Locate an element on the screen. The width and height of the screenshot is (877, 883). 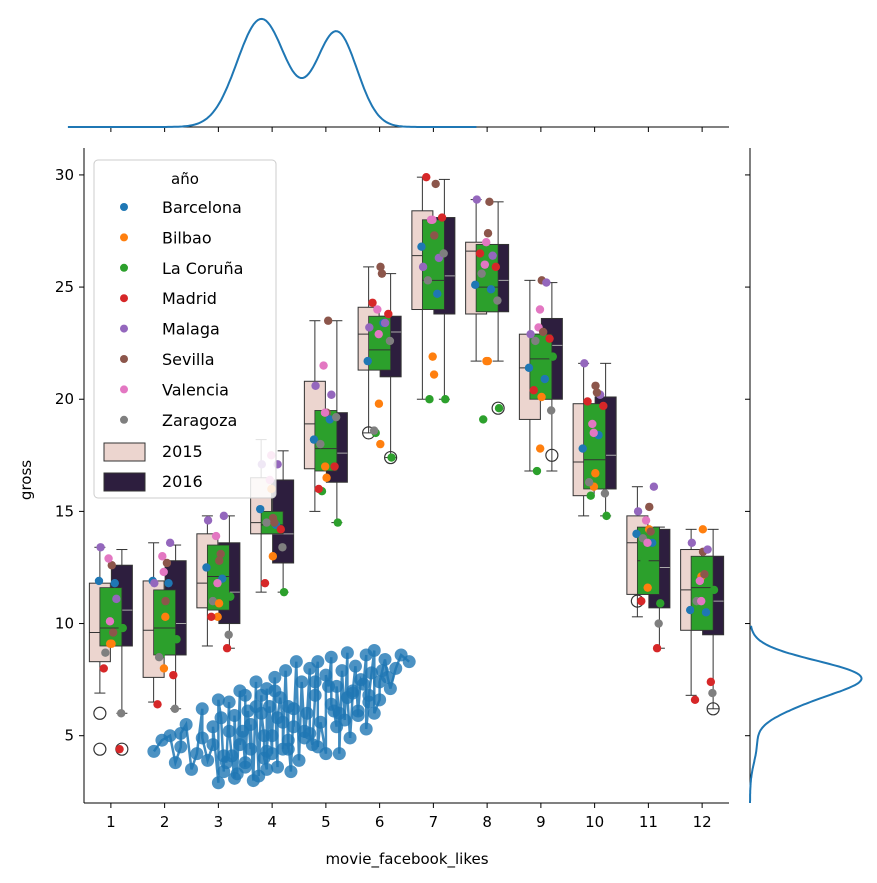
x-tick-label: 8 is located at coordinates (487, 822).